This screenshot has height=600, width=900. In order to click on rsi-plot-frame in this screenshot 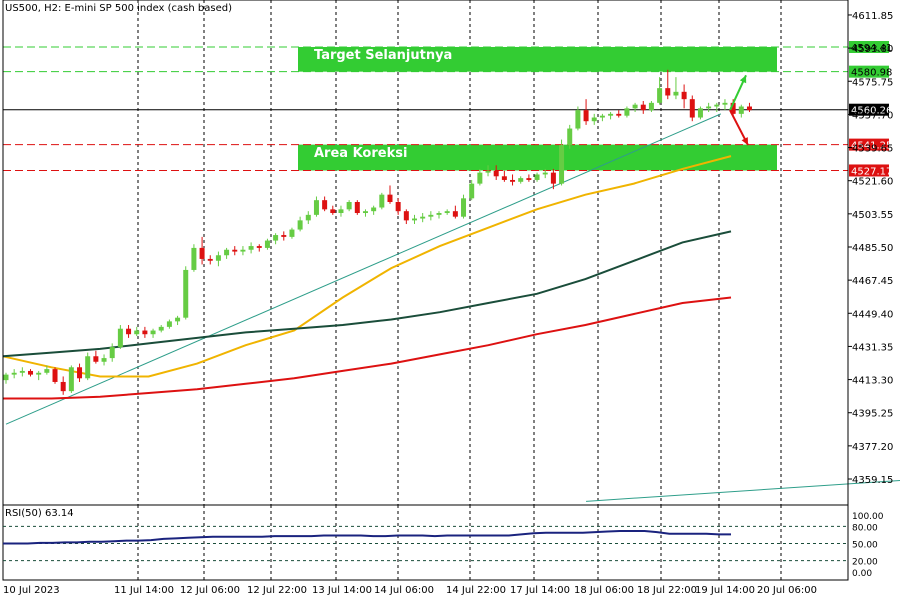, I will do `click(425, 542)`.